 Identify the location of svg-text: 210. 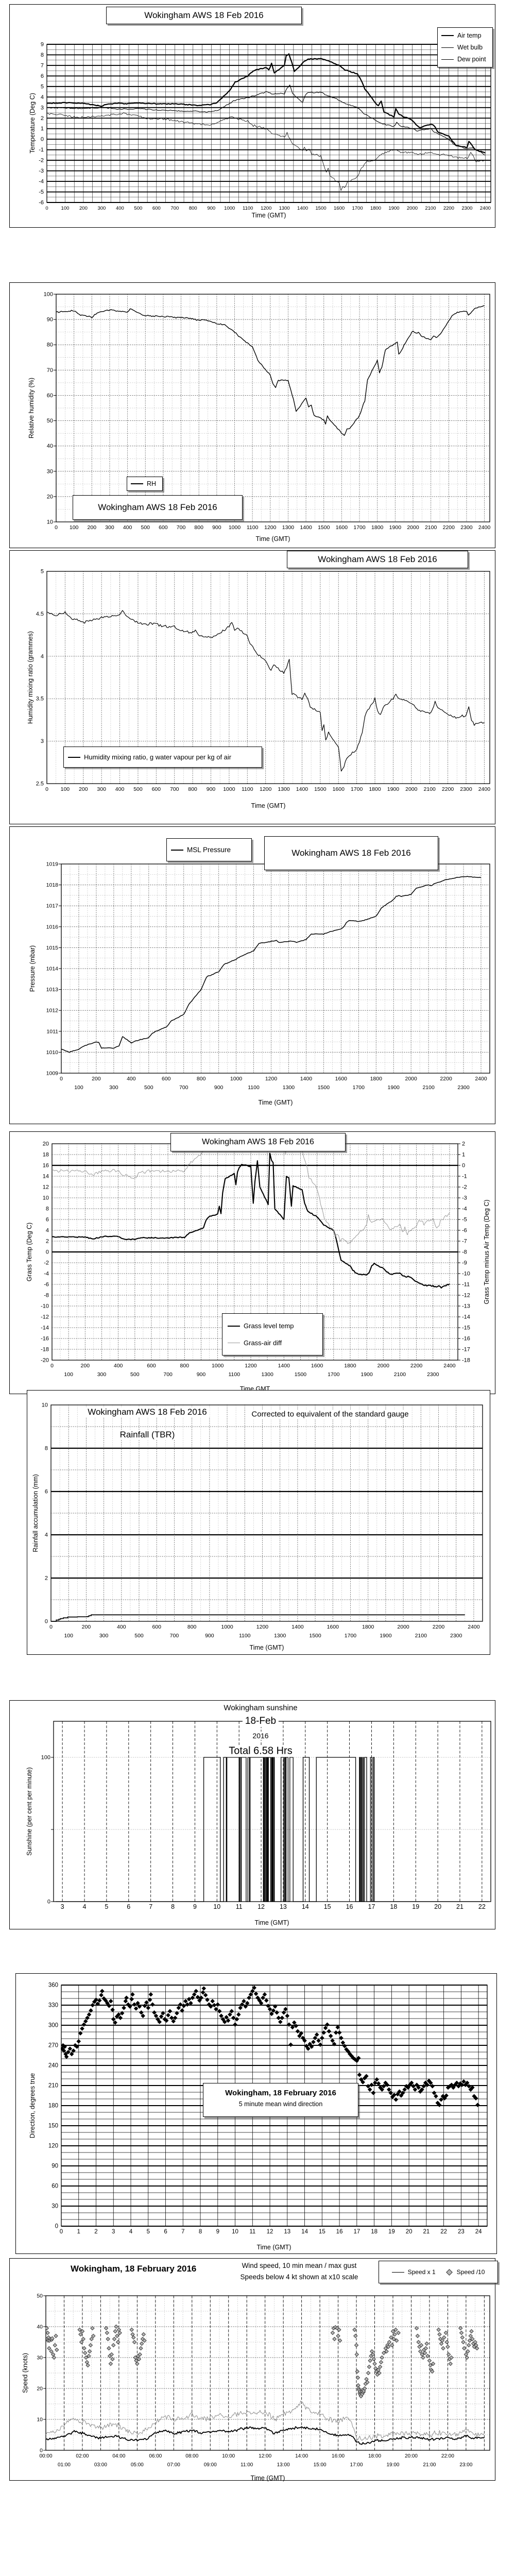
(53, 2086).